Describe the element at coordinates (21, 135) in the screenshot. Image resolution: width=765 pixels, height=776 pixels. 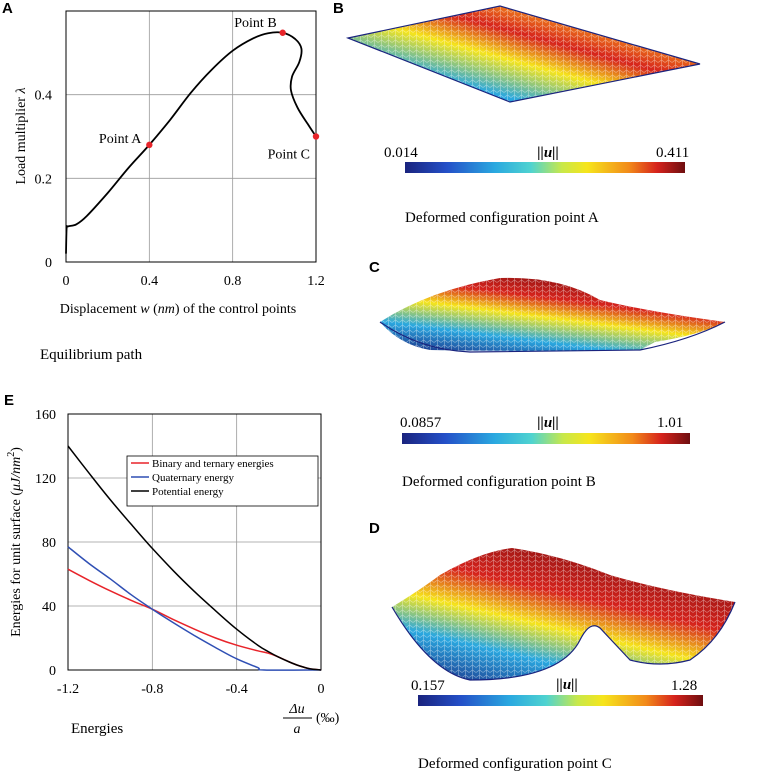
I see `y-axis-label-a: Load multiplier λ` at that location.